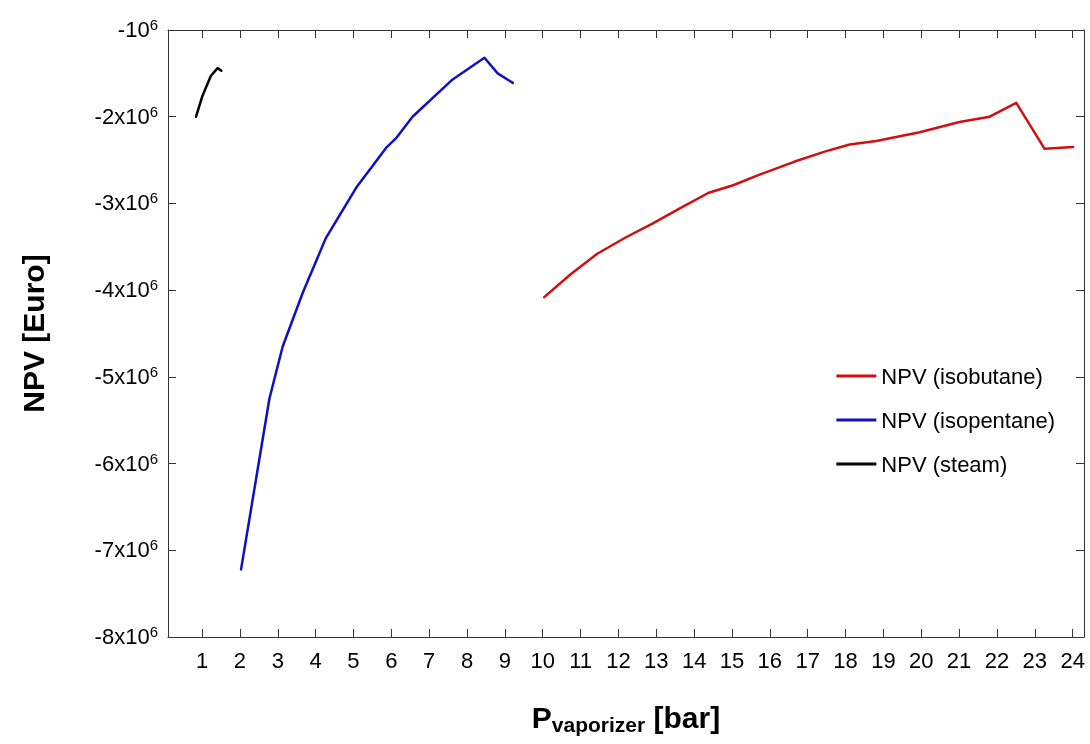  Describe the element at coordinates (126, 462) in the screenshot. I see `y-tick-label: -6x10$^{6}$` at that location.